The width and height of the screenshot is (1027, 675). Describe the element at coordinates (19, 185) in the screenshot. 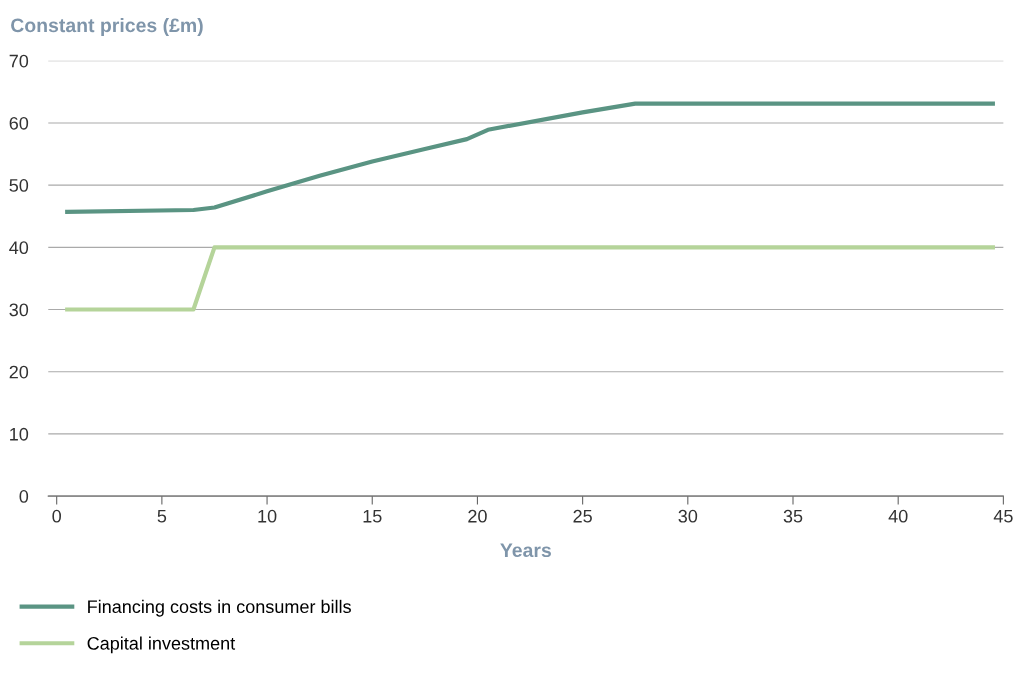

I see `y-tick-label: 50` at that location.